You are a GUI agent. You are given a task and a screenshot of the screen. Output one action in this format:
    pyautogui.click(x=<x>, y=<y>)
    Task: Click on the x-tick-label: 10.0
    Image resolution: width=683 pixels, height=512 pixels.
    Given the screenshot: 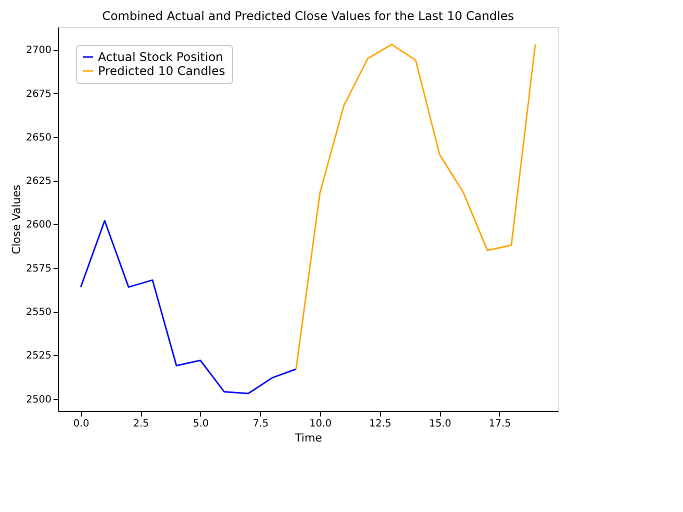 What is the action you would take?
    pyautogui.click(x=320, y=424)
    